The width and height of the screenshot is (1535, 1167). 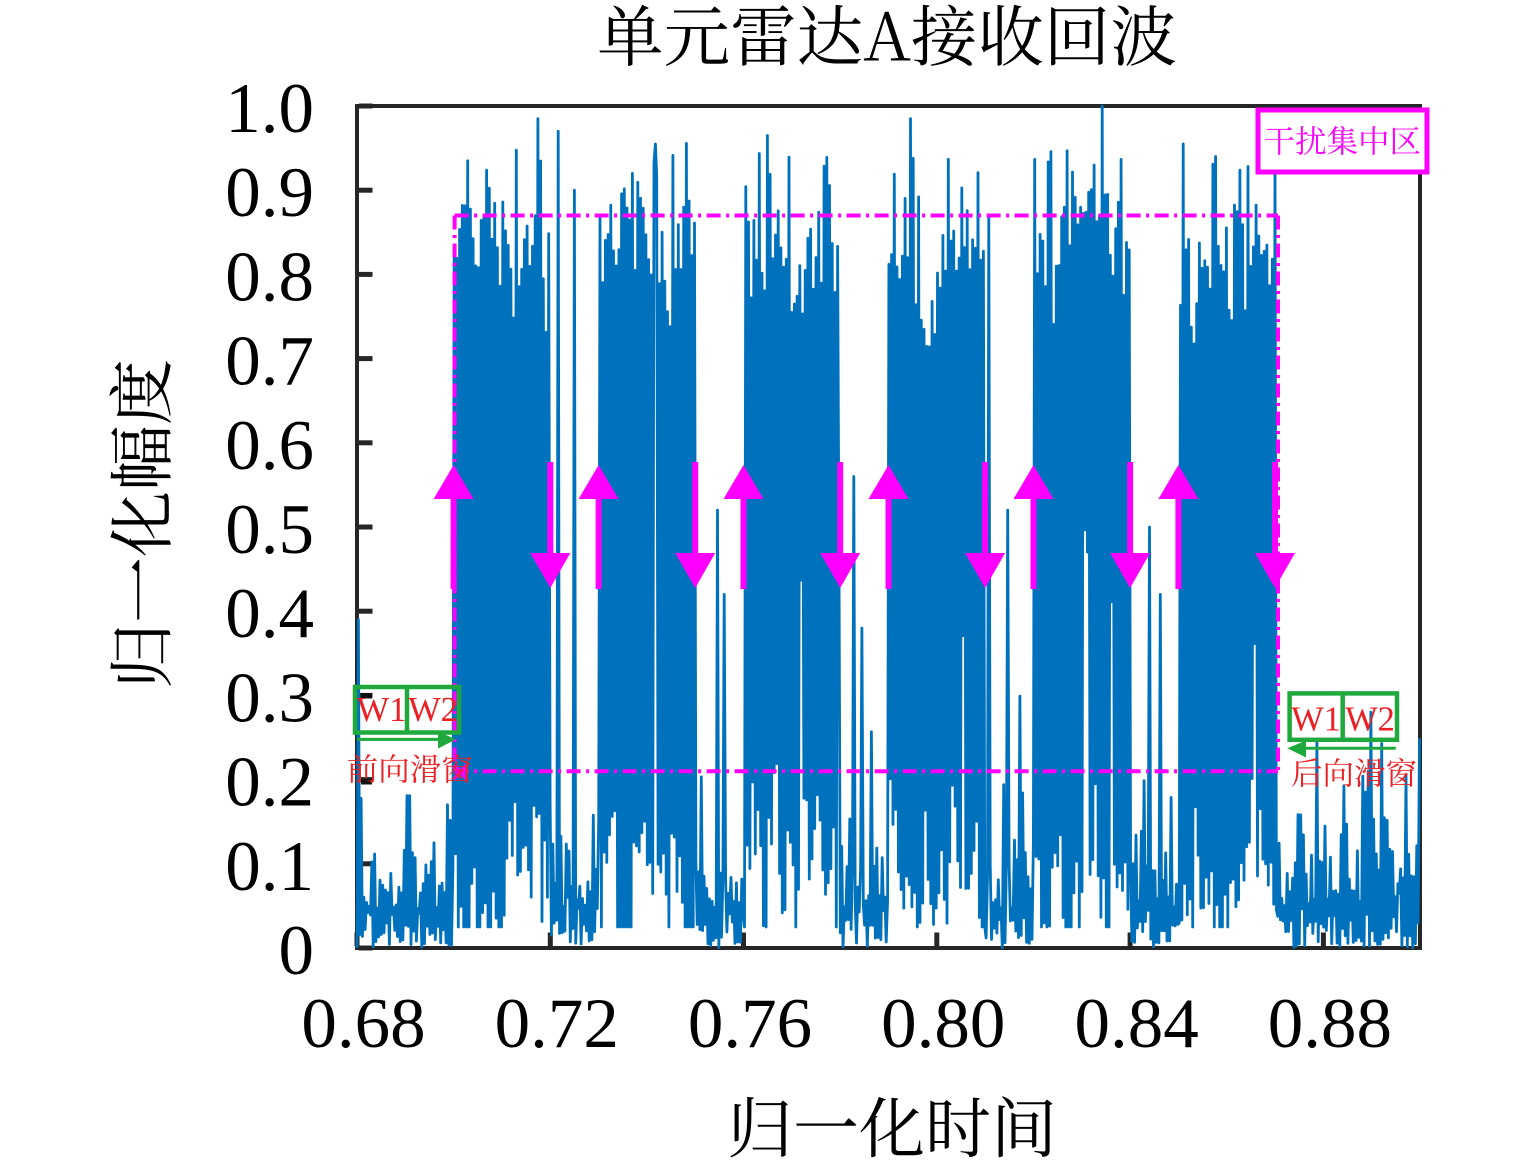 What do you see at coordinates (1136, 1024) in the screenshot?
I see `svg-text: 0.84` at bounding box center [1136, 1024].